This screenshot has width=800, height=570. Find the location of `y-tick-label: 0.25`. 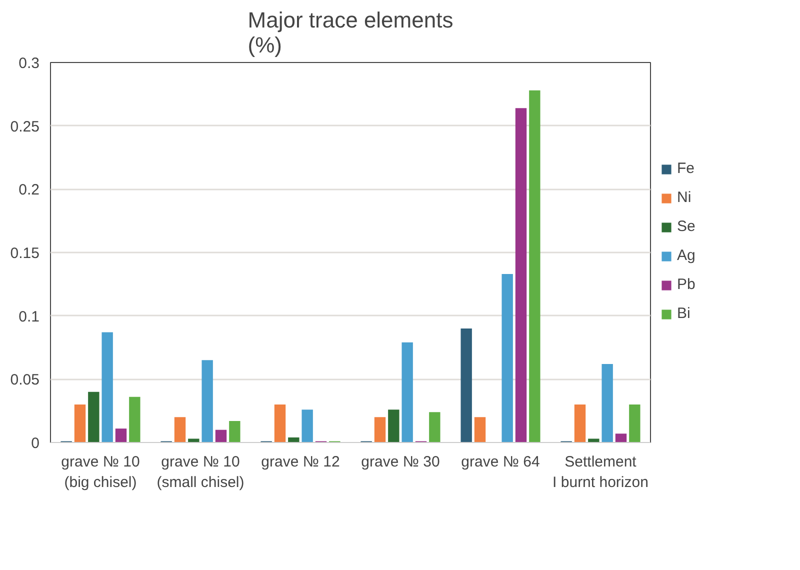

y-tick-label: 0.25 is located at coordinates (25, 127).